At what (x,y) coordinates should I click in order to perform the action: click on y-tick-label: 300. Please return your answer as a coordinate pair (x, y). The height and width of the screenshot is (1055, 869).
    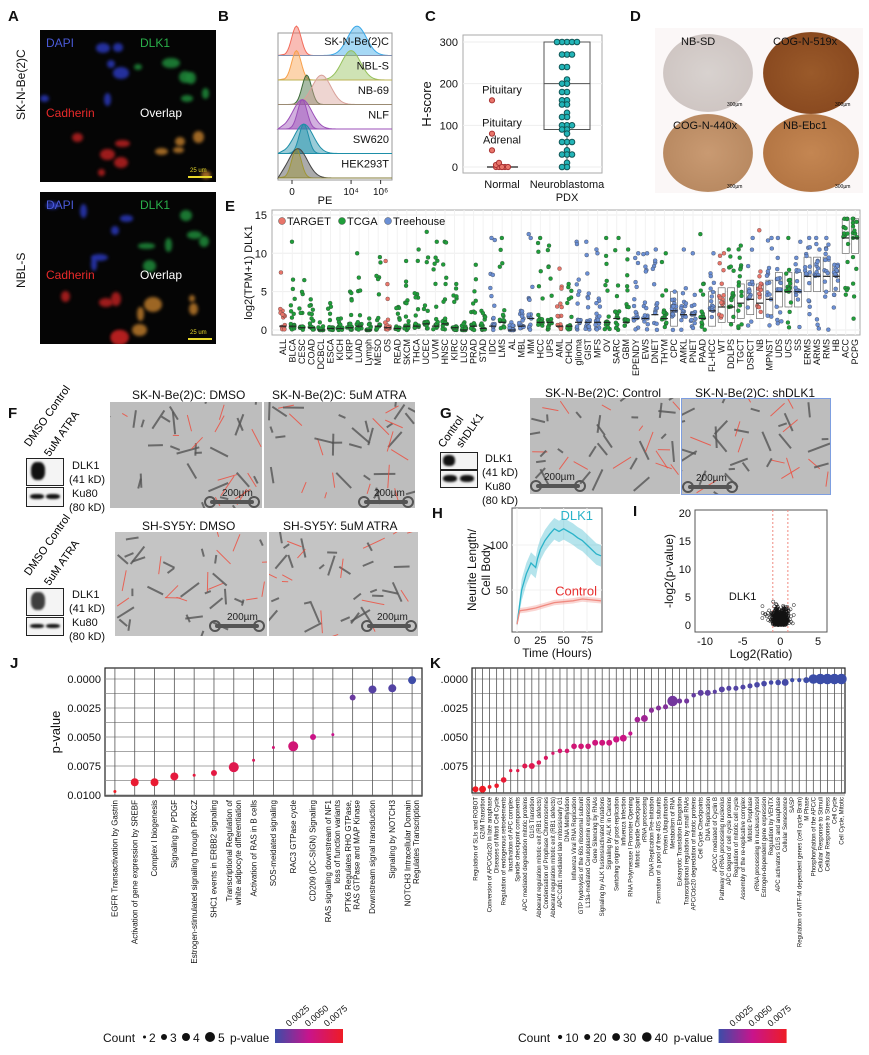
    Looking at the image, I should click on (449, 43).